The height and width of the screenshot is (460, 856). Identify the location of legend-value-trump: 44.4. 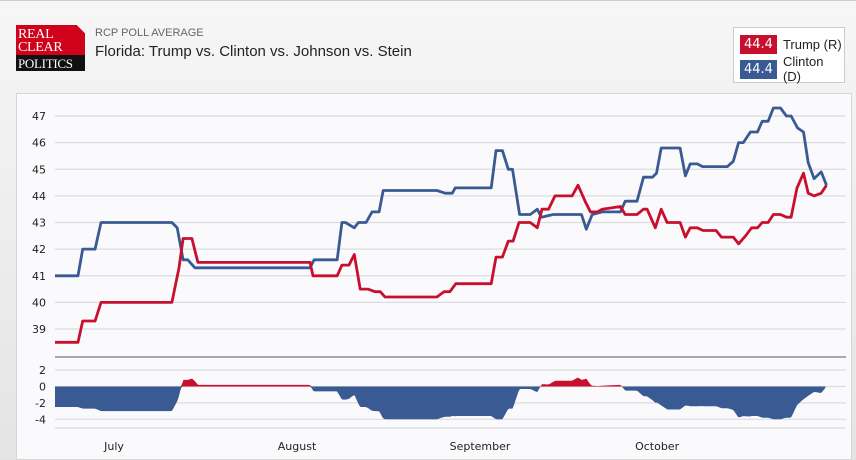
(758, 44).